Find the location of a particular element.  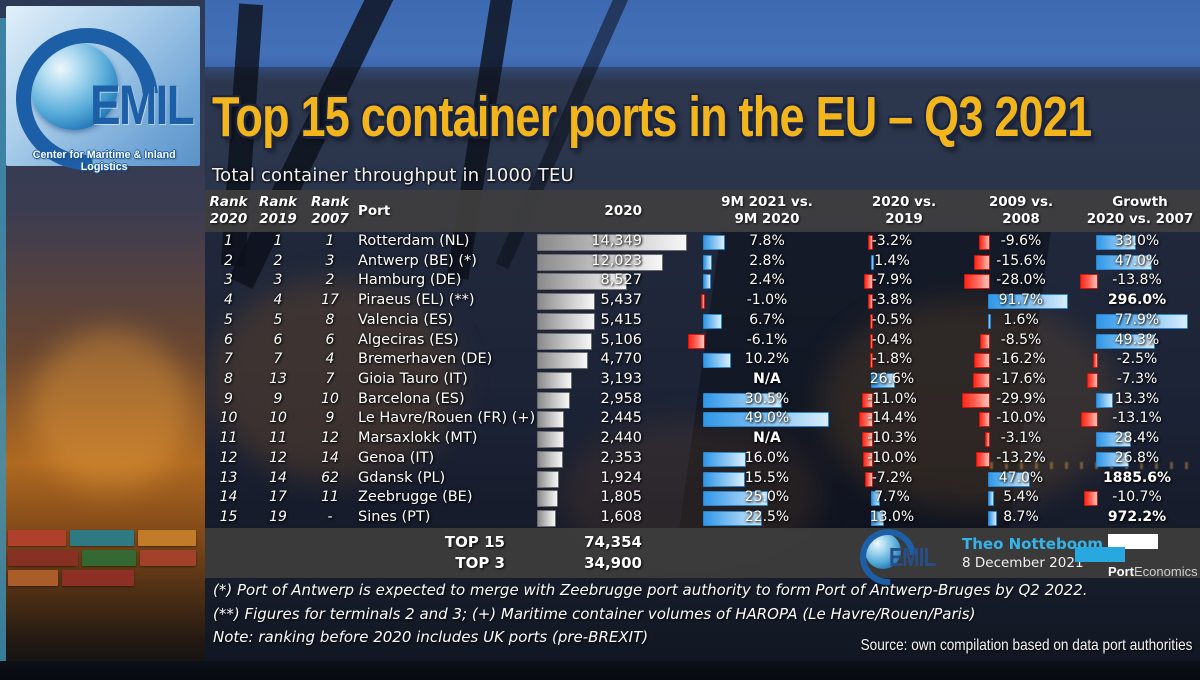

port-name-cell: Valencia (ES) is located at coordinates (444, 321).